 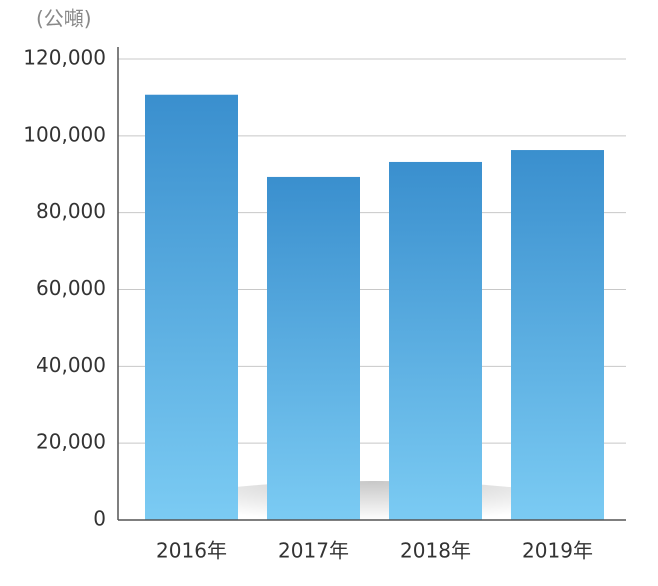 I want to click on axis-shadow, so click(x=372, y=521).